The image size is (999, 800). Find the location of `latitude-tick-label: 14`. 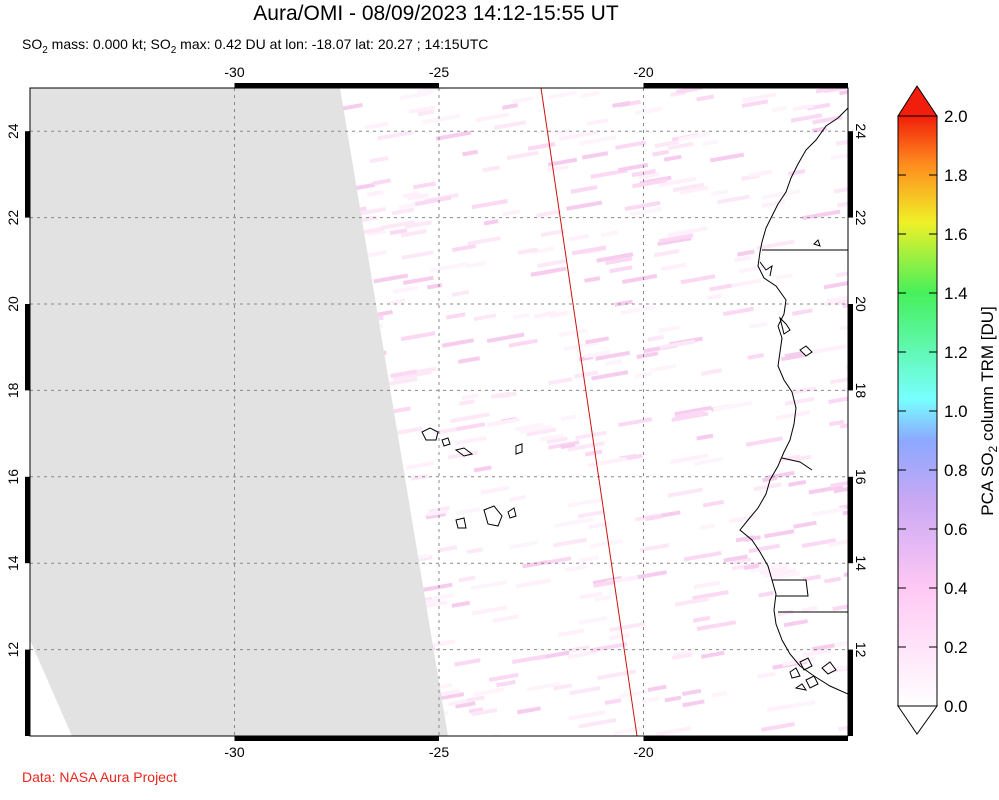

latitude-tick-label: 14 is located at coordinates (861, 563).